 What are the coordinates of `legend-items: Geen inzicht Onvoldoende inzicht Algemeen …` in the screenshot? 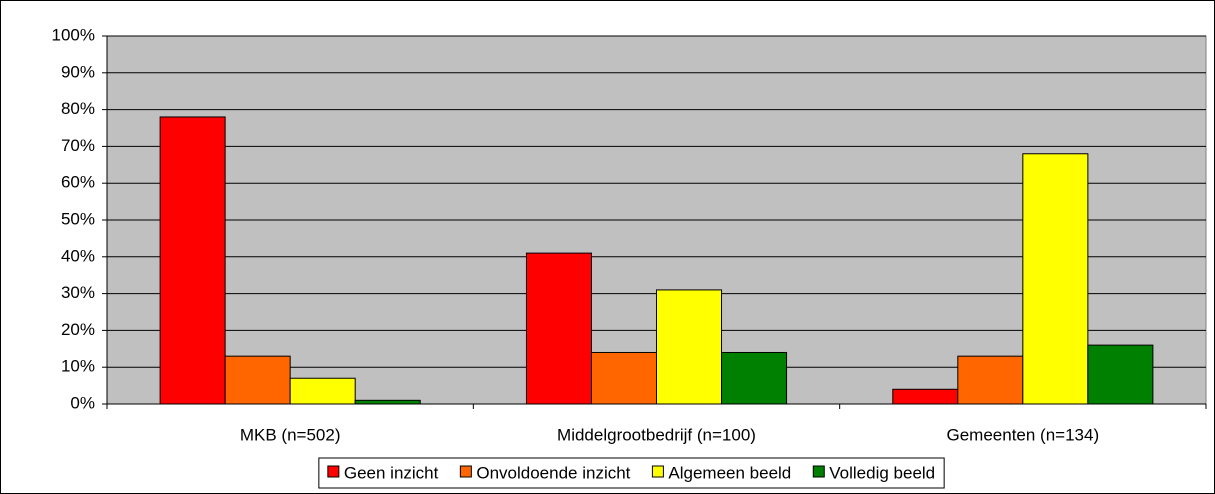 It's located at (631, 472).